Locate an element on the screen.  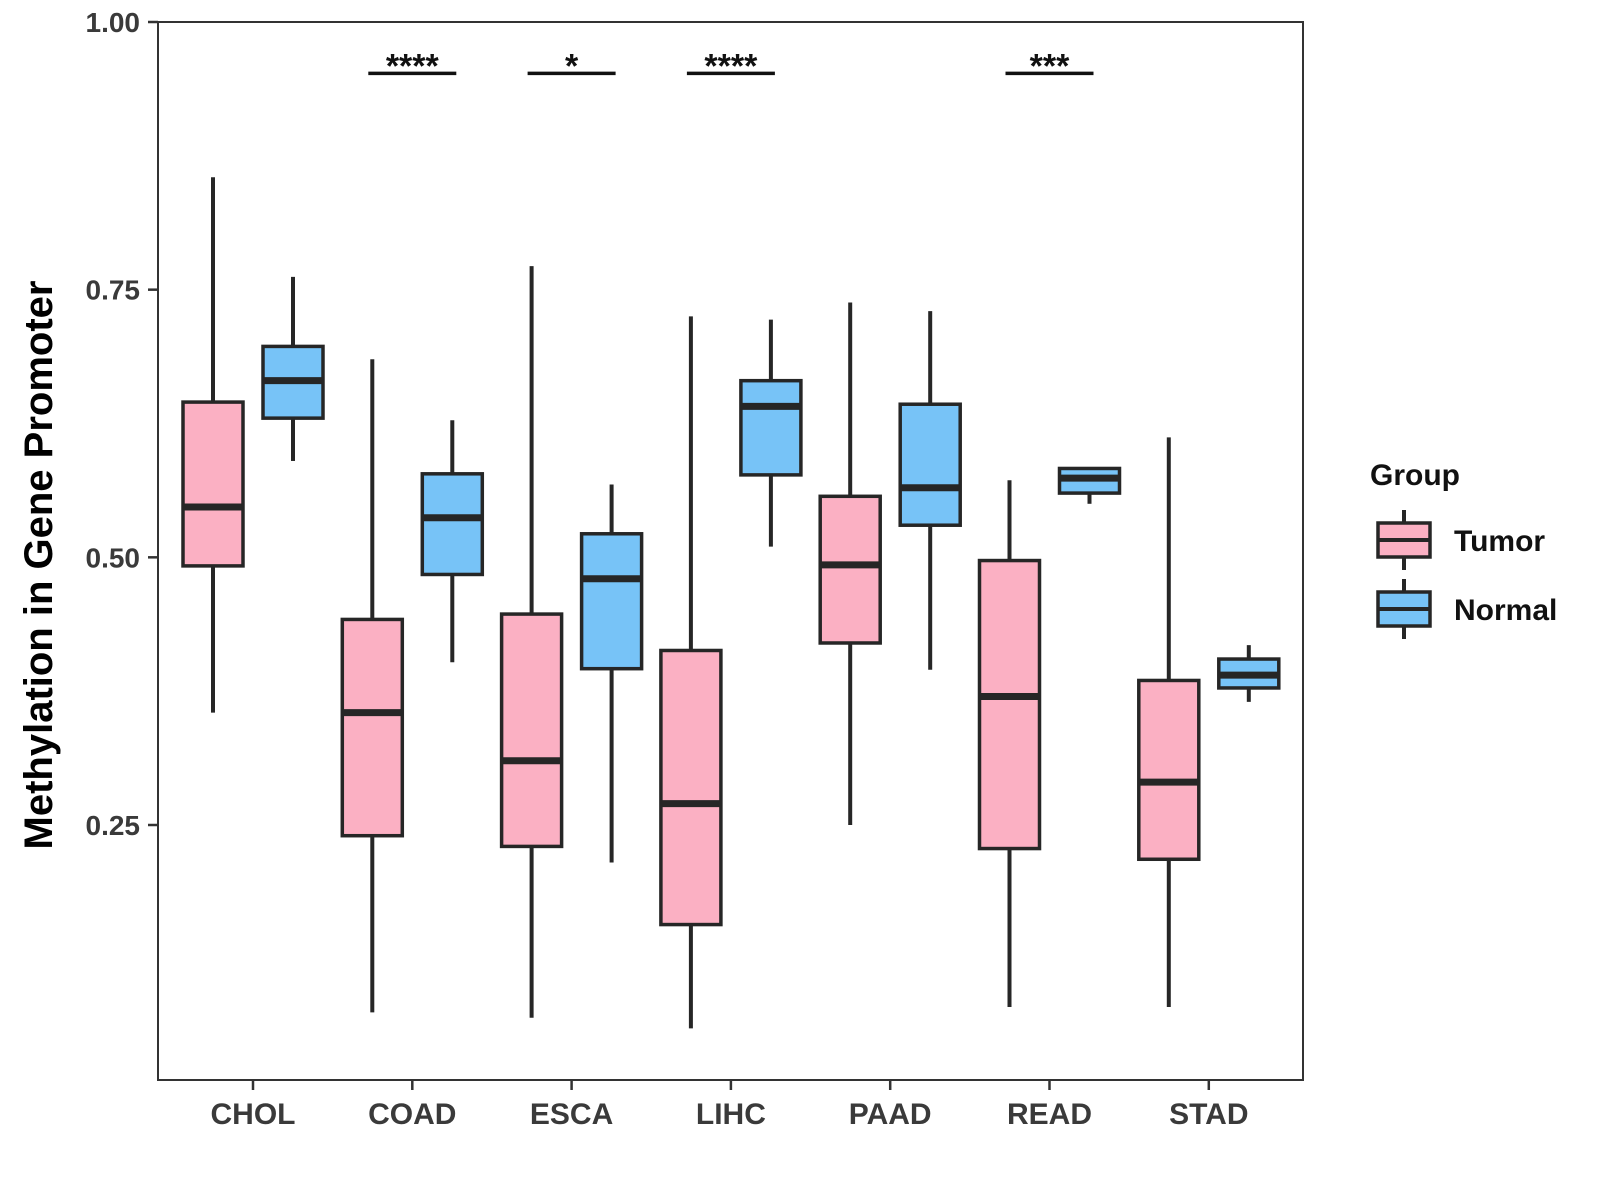
box-tumor-lihc is located at coordinates (691, 672).